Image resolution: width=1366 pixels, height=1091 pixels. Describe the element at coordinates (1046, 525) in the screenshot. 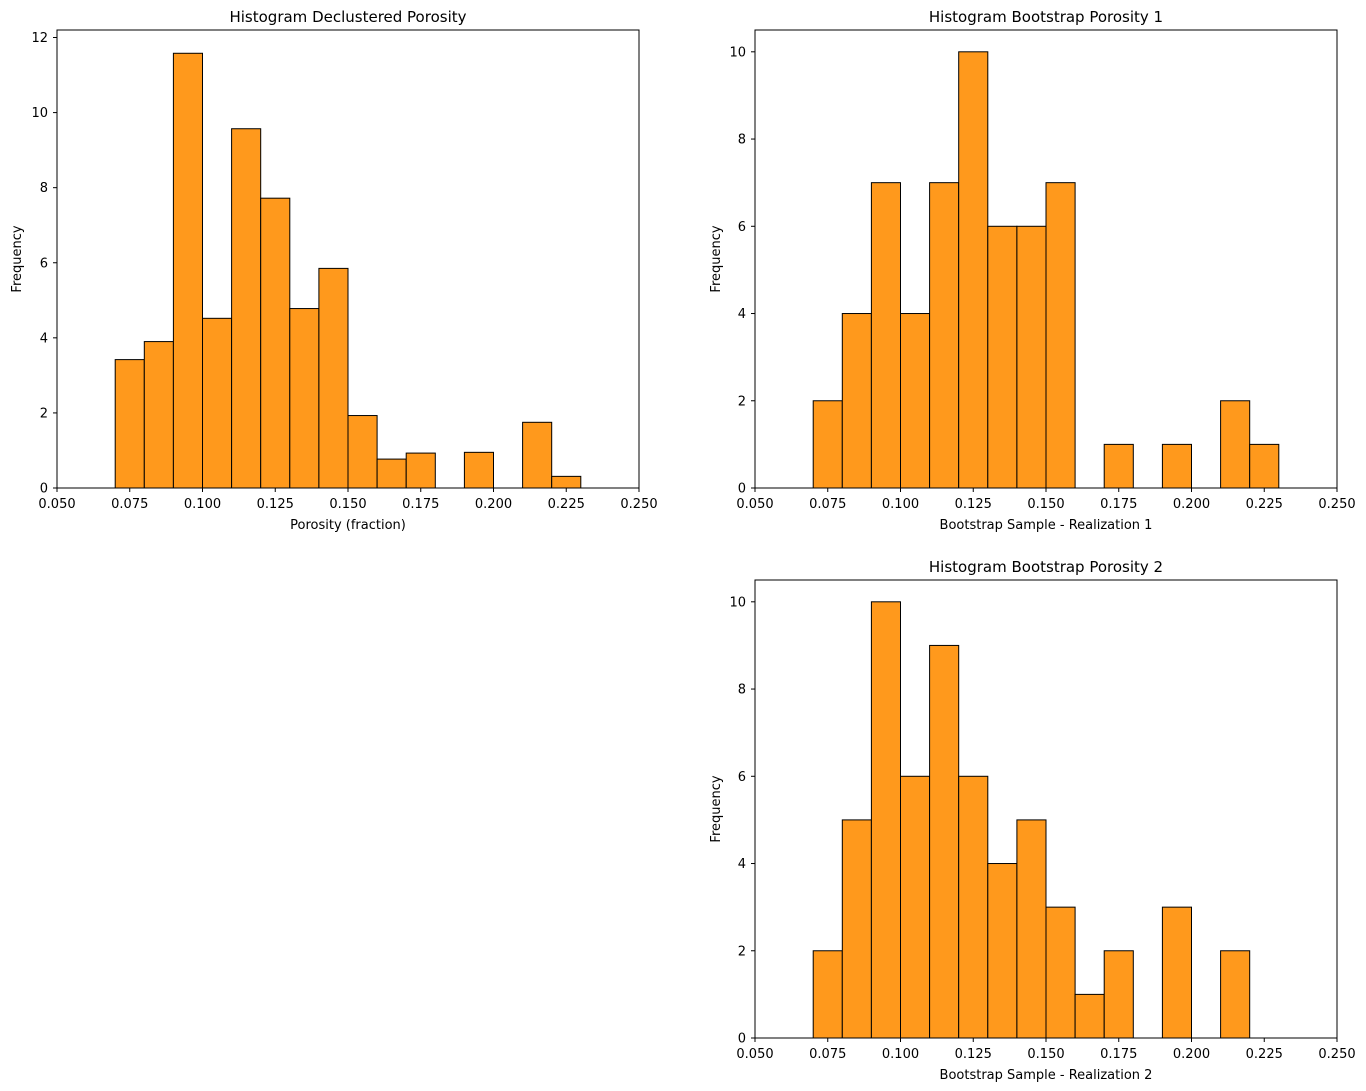

I see `x-axis-label: Bootstrap Sample - Realization 1` at that location.